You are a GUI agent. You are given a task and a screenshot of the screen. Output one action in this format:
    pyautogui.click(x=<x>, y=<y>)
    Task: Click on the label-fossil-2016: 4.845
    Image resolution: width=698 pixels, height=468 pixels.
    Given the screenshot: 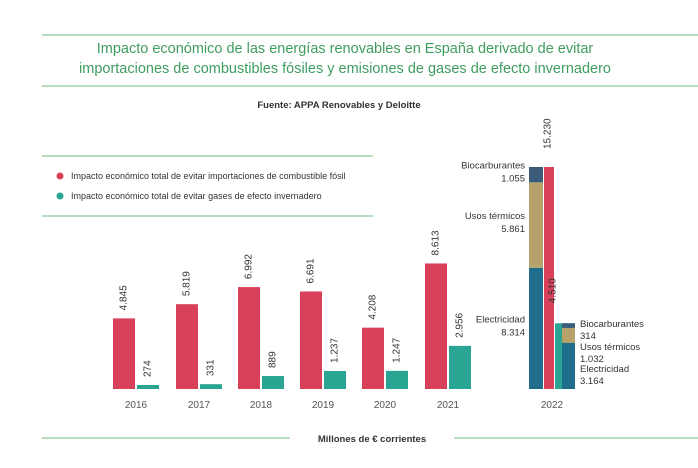 What is the action you would take?
    pyautogui.click(x=124, y=297)
    